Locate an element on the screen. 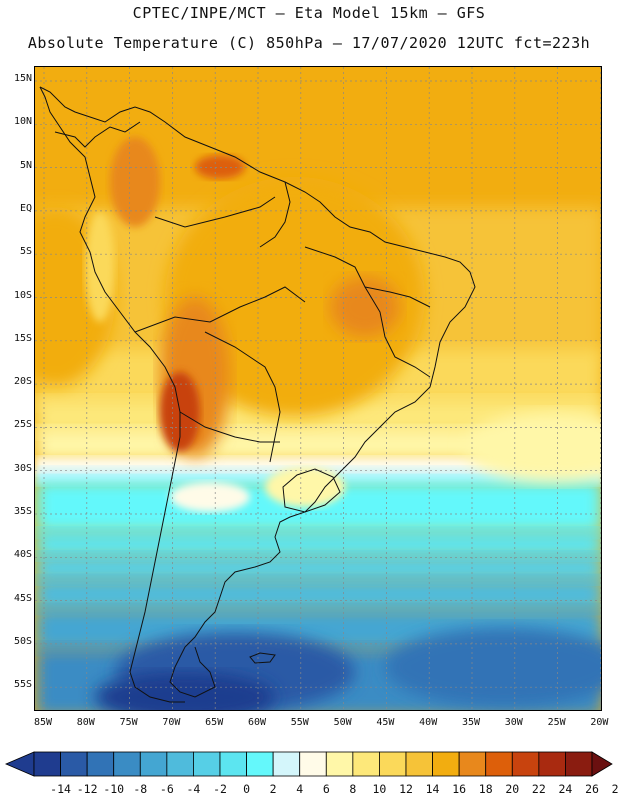  color-scale-bar is located at coordinates (308, 764).